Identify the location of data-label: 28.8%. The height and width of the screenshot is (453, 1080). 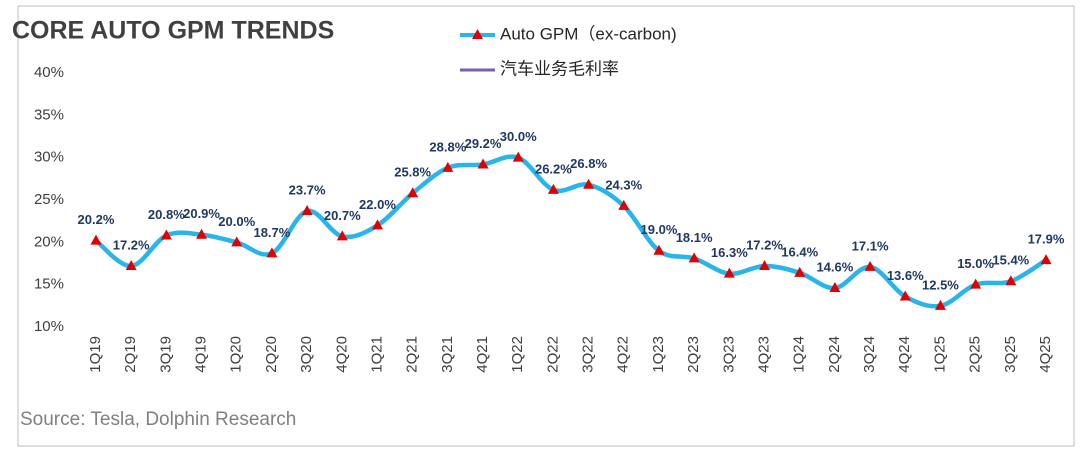
(447, 146).